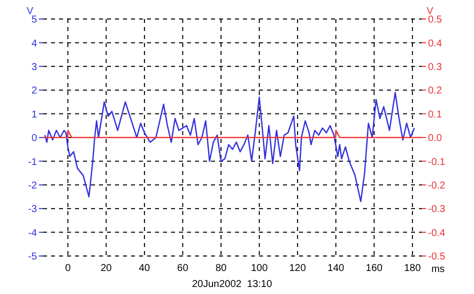  Describe the element at coordinates (34, 138) in the screenshot. I see `y-tick-label: 0` at that location.